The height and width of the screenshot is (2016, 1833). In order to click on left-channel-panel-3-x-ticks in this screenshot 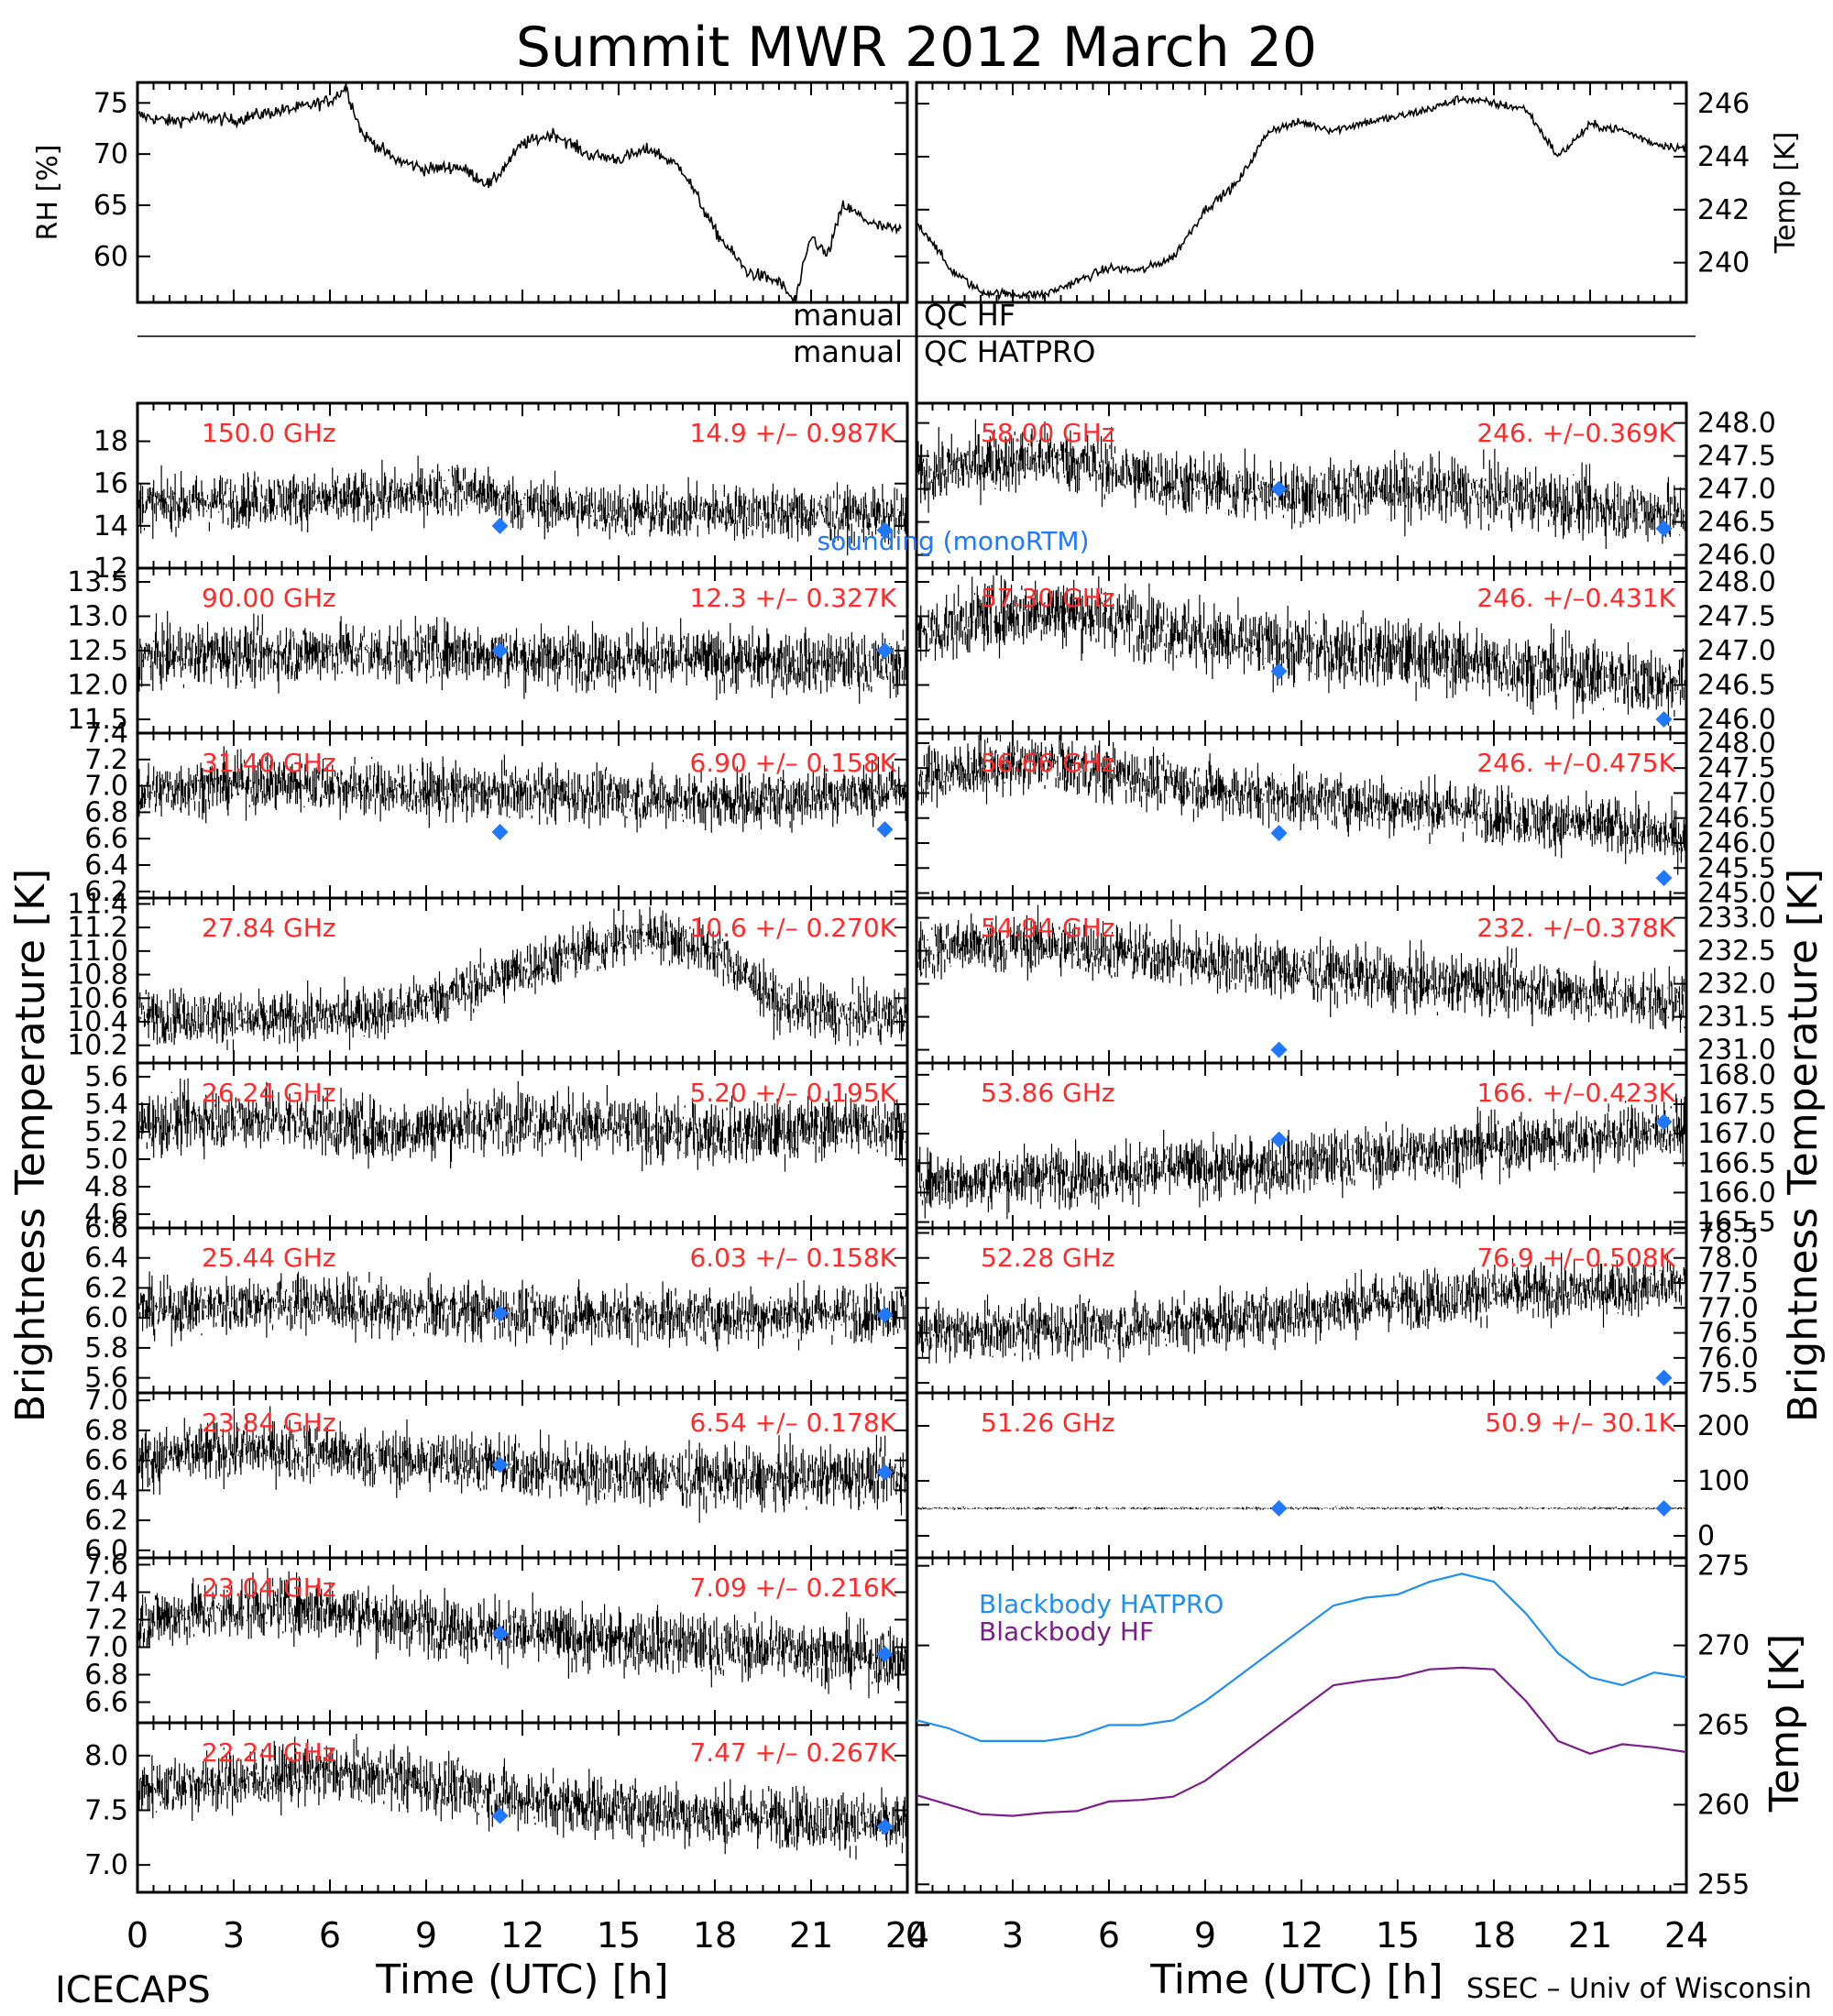, I will do `click(522, 980)`.